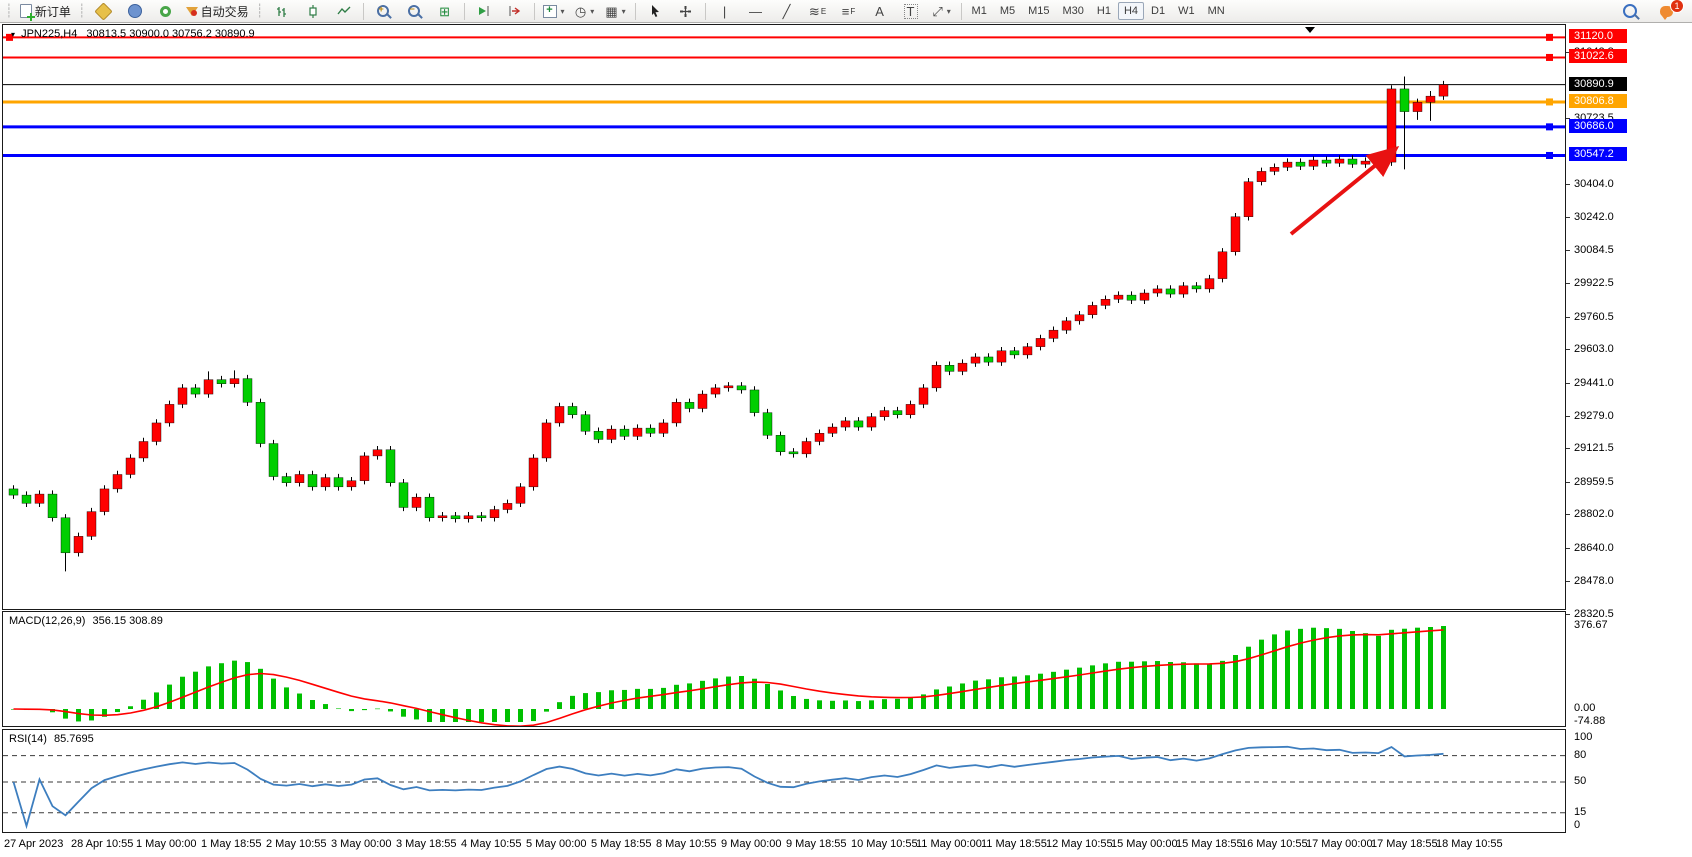 The image size is (1692, 857). Describe the element at coordinates (880, 11) in the screenshot. I see `text-button: A` at that location.